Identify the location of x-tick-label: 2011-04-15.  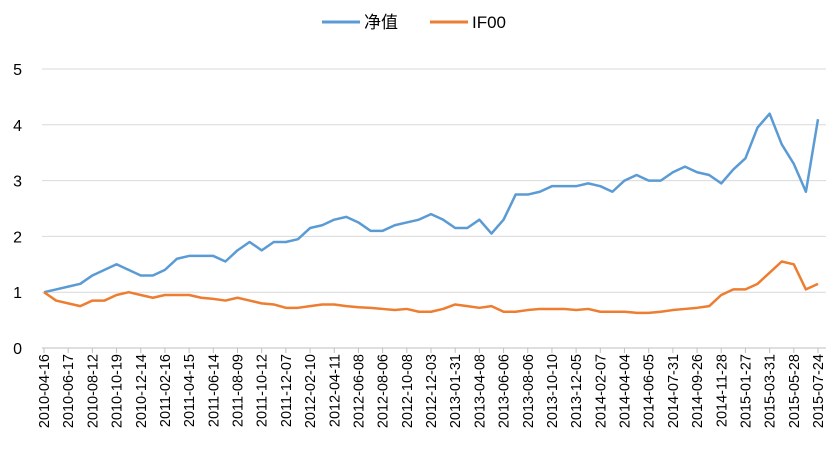
(190, 390).